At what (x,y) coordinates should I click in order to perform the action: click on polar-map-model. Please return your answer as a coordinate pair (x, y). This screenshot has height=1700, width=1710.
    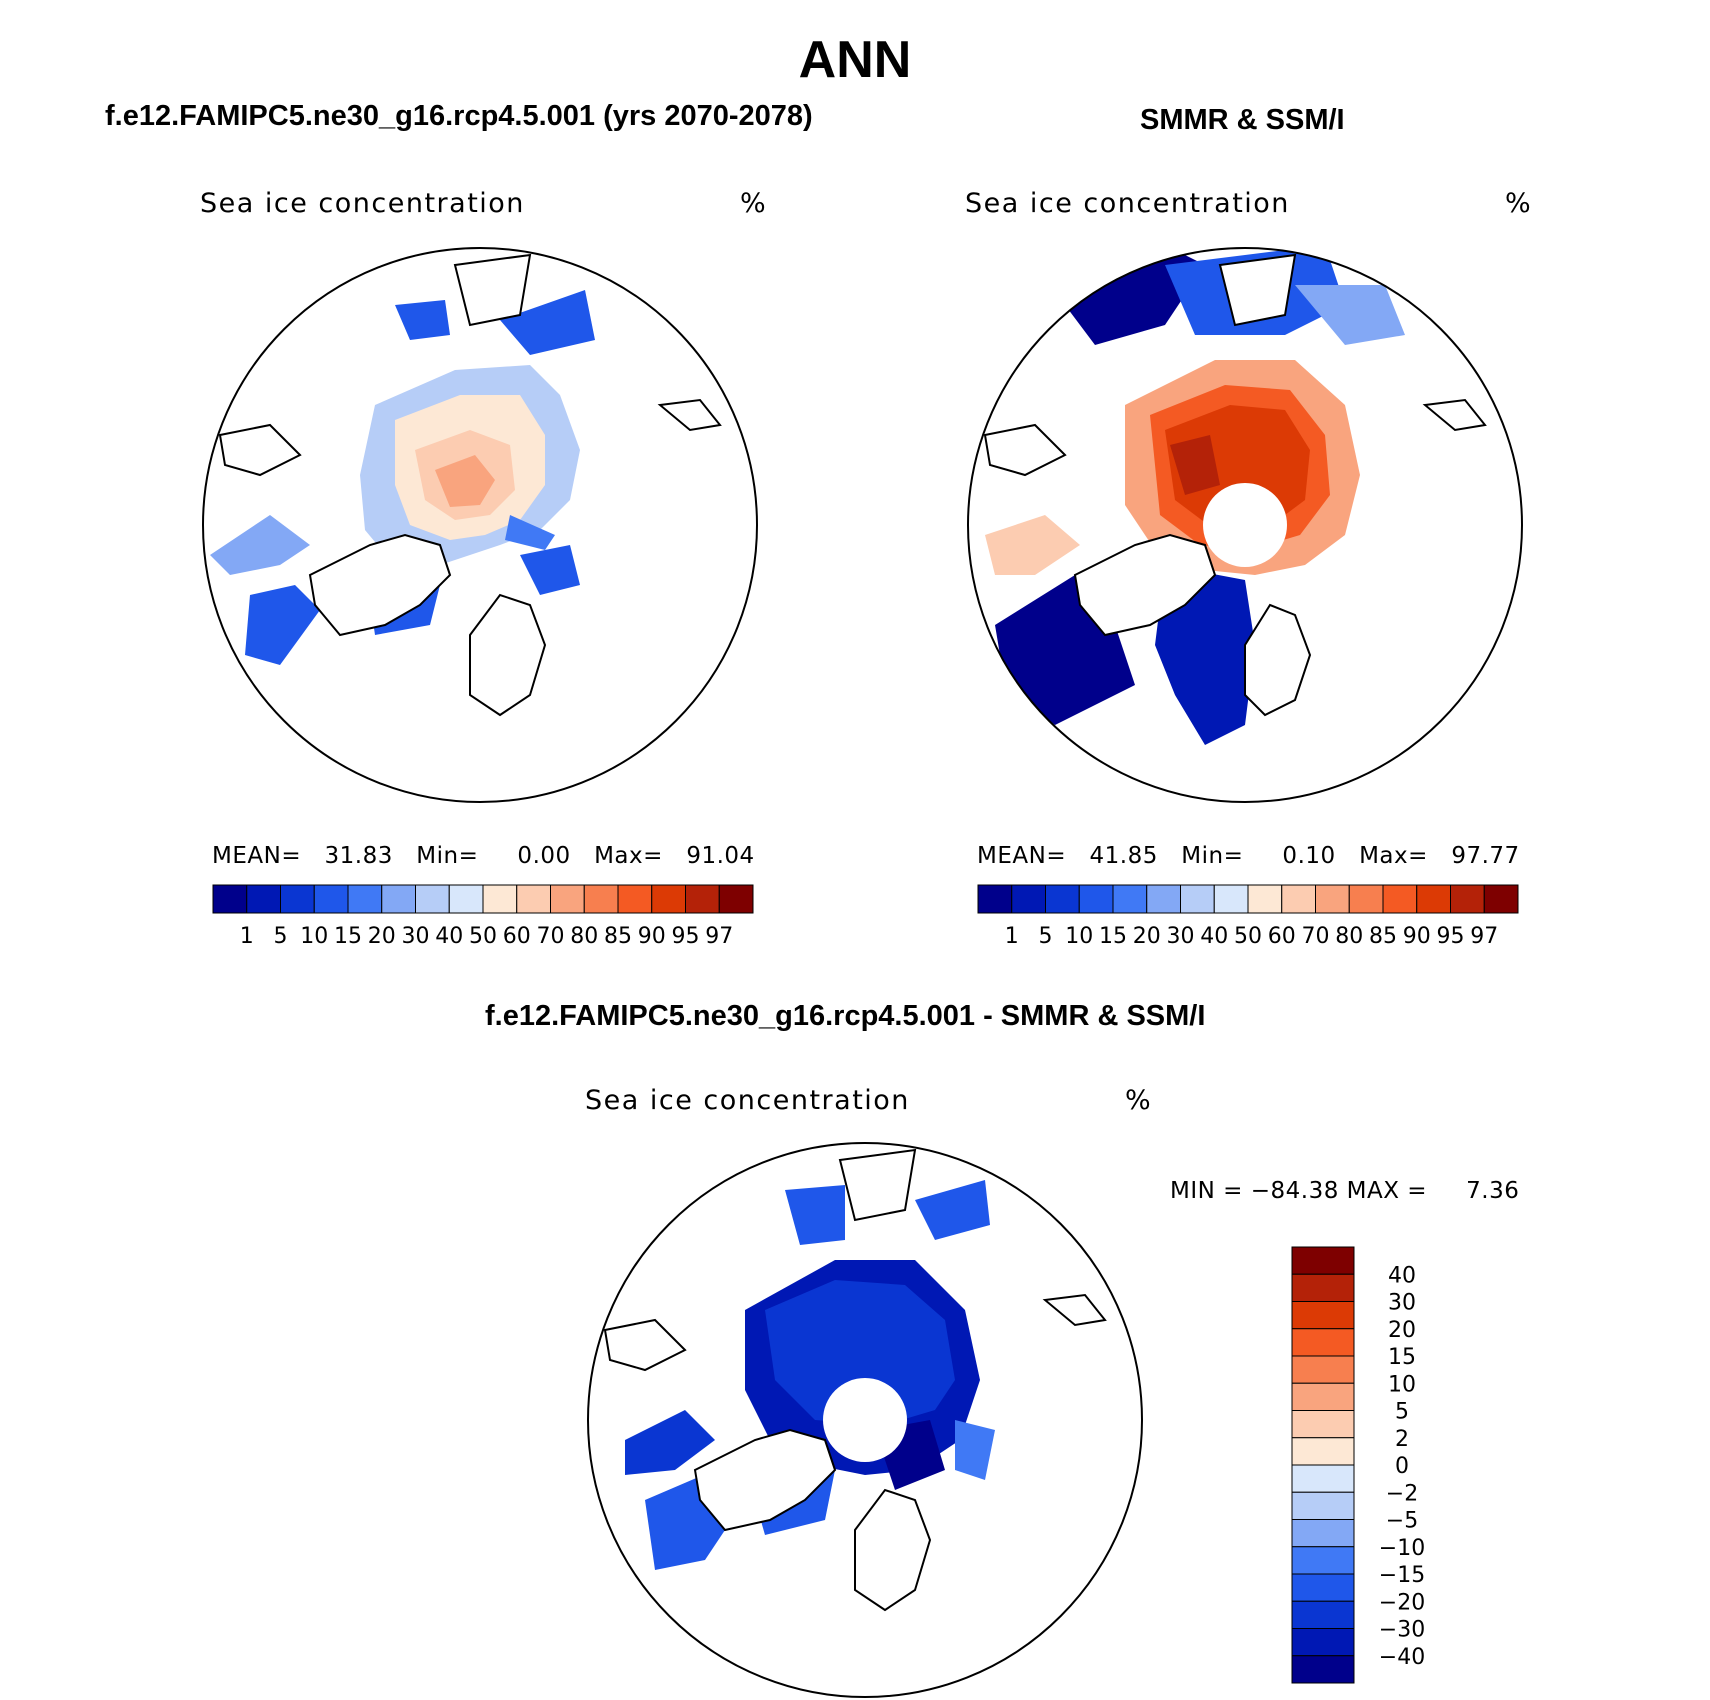
    Looking at the image, I should click on (480, 525).